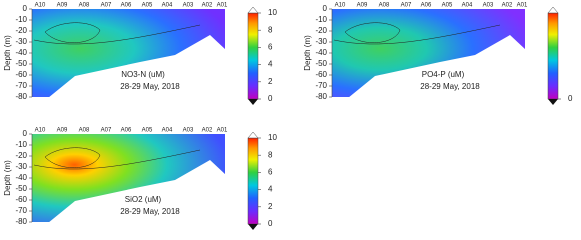 This screenshot has height=240, width=581. What do you see at coordinates (443, 74) in the screenshot?
I see `panel-title: PO4-P (uM)` at bounding box center [443, 74].